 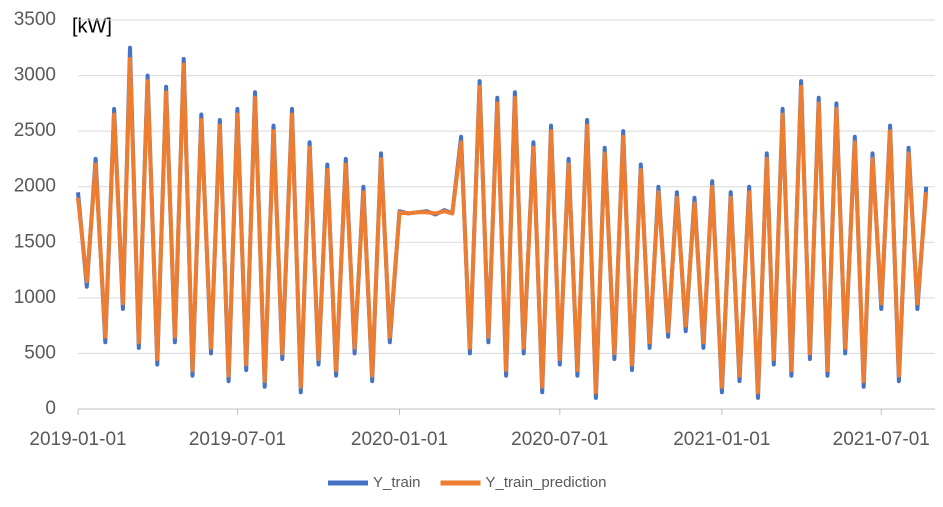 What do you see at coordinates (40, 352) in the screenshot?
I see `y-tick-label: 500` at bounding box center [40, 352].